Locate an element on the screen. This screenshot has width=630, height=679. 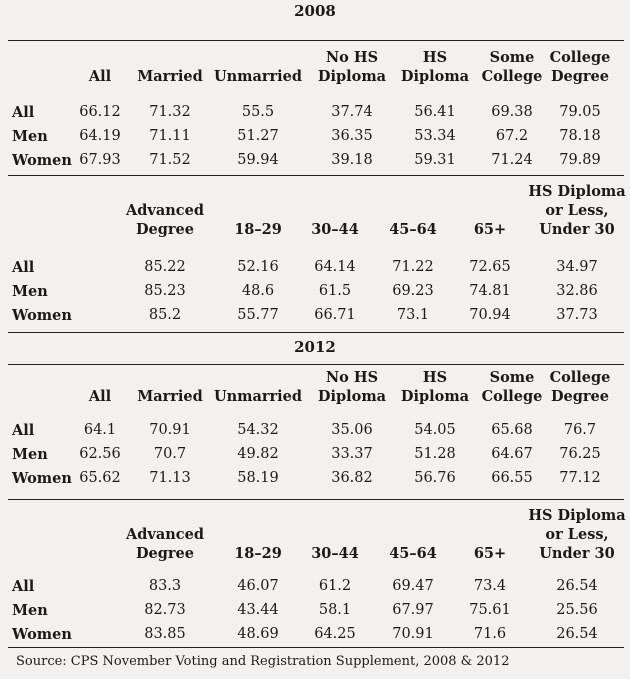
column-header: or Less, is located at coordinates (577, 534).